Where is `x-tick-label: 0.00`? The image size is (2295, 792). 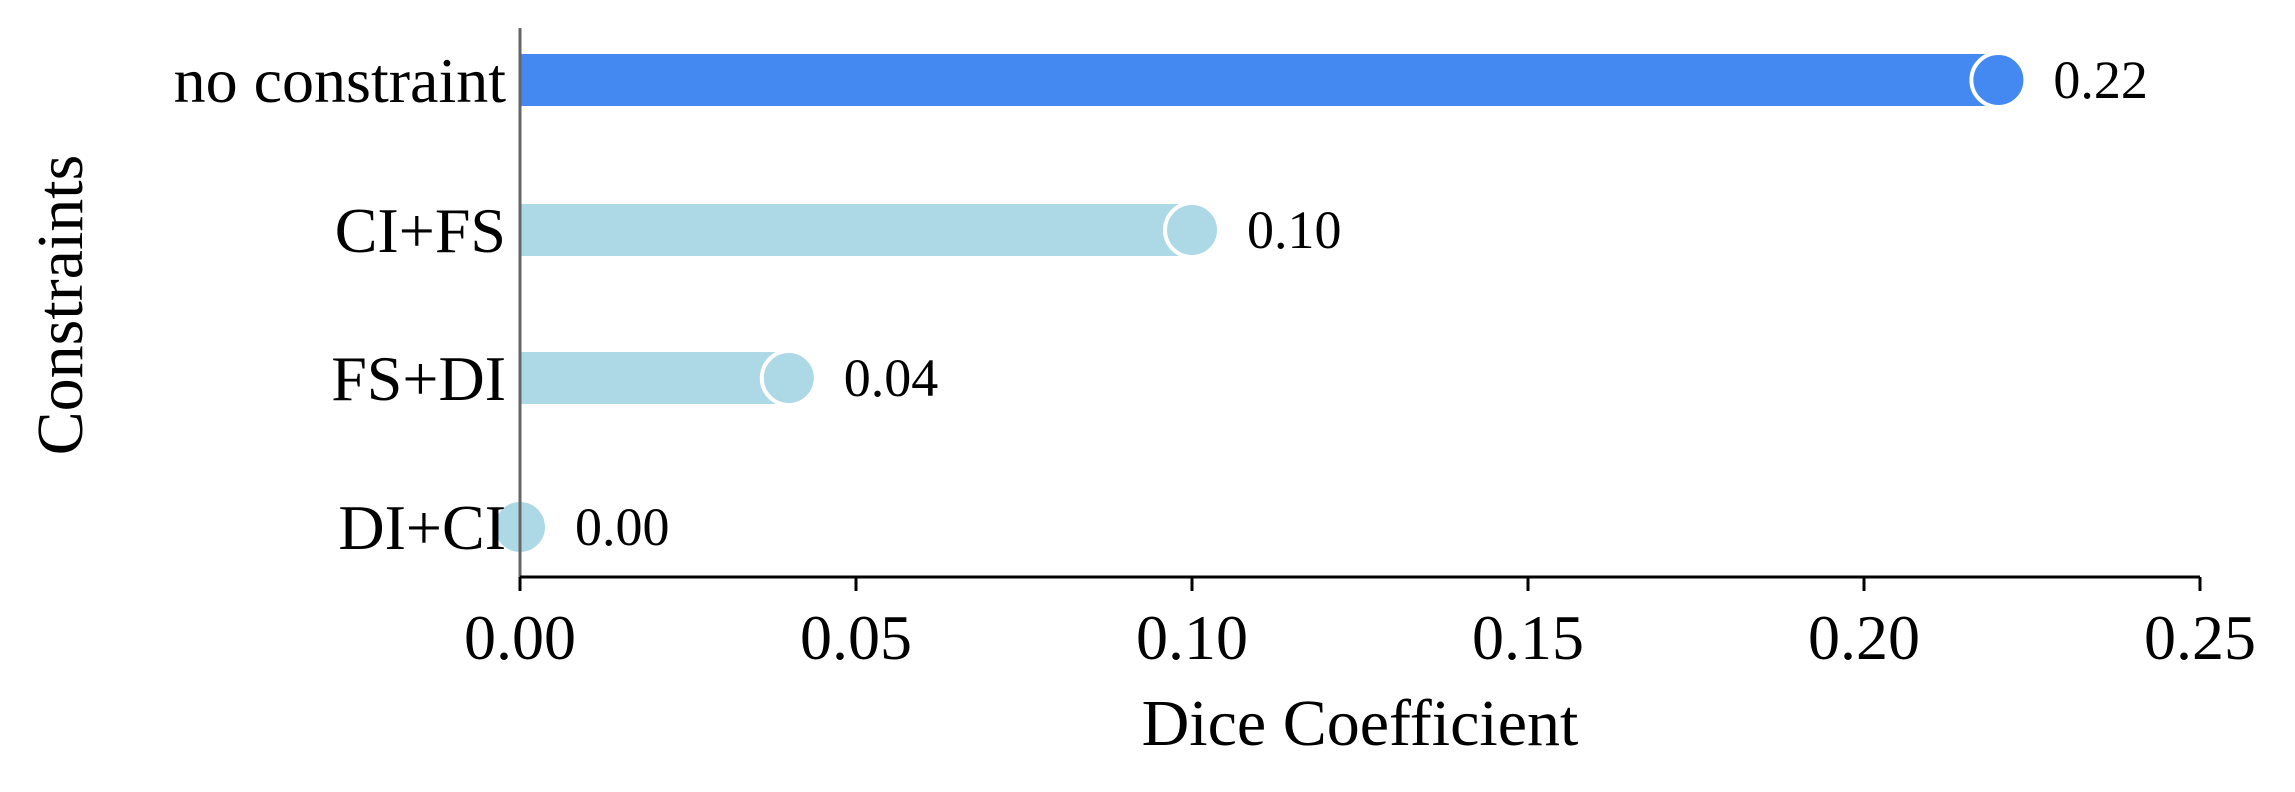 x-tick-label: 0.00 is located at coordinates (520, 637).